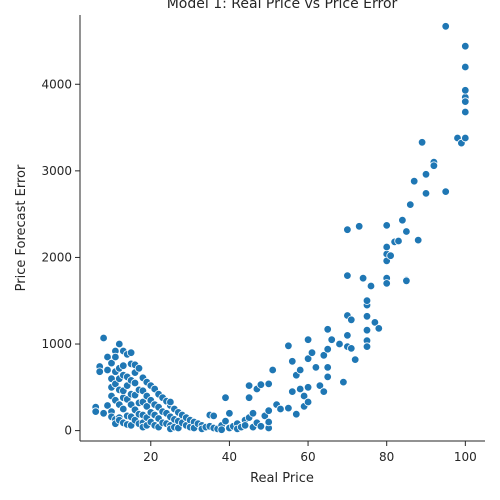 The width and height of the screenshot is (500, 500). I want to click on chart-title: Model 1: Real Price vs Price Error, so click(282, 6).